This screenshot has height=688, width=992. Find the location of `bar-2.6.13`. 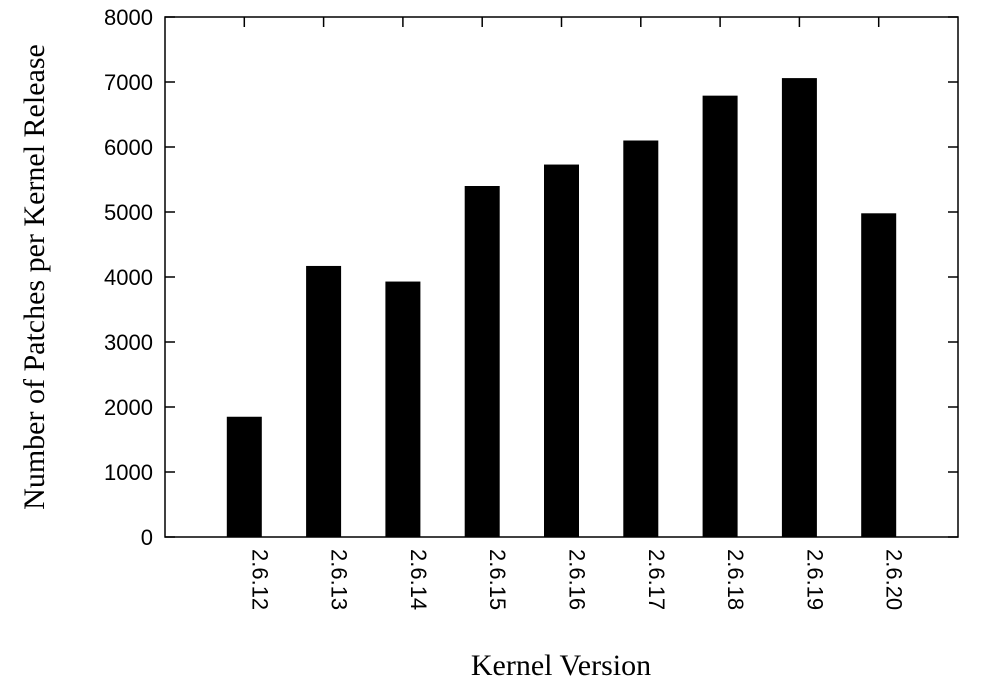

bar-2.6.13 is located at coordinates (324, 401).